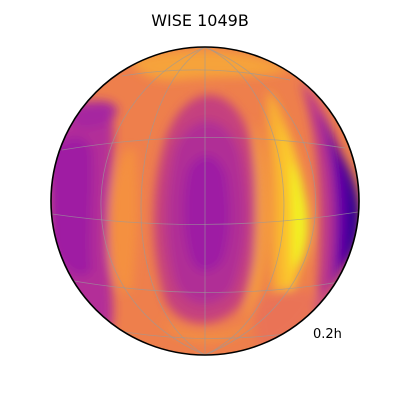  What do you see at coordinates (256, 220) in the screenshot?
I see `oval-amber-rim-right` at bounding box center [256, 220].